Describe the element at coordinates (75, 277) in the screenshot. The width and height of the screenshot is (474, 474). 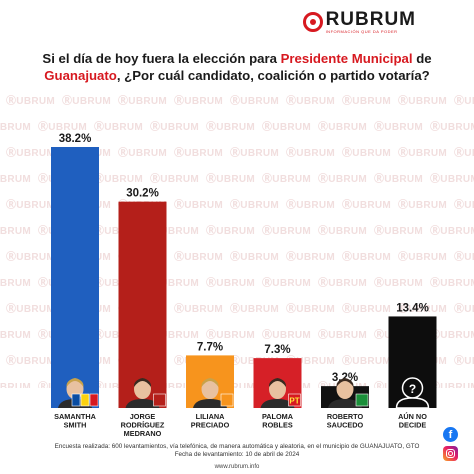
I see `bar-samantha-smith` at that location.